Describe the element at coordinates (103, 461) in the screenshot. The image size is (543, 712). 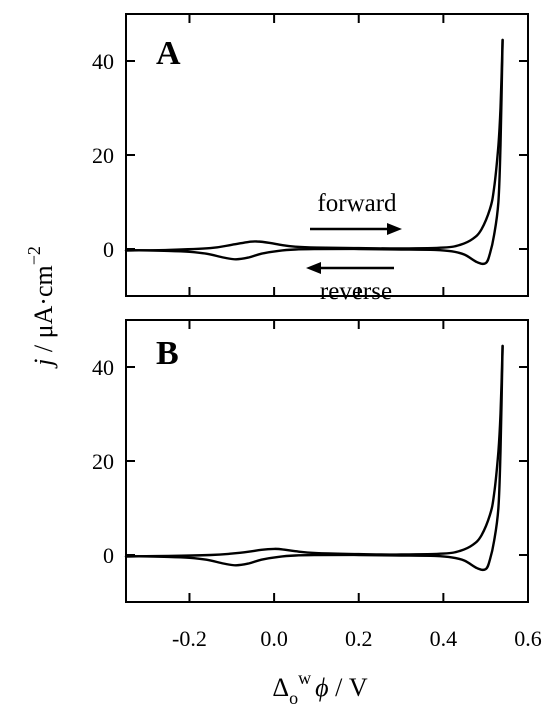
I see `panel-b-y-tick-label: 20` at that location.